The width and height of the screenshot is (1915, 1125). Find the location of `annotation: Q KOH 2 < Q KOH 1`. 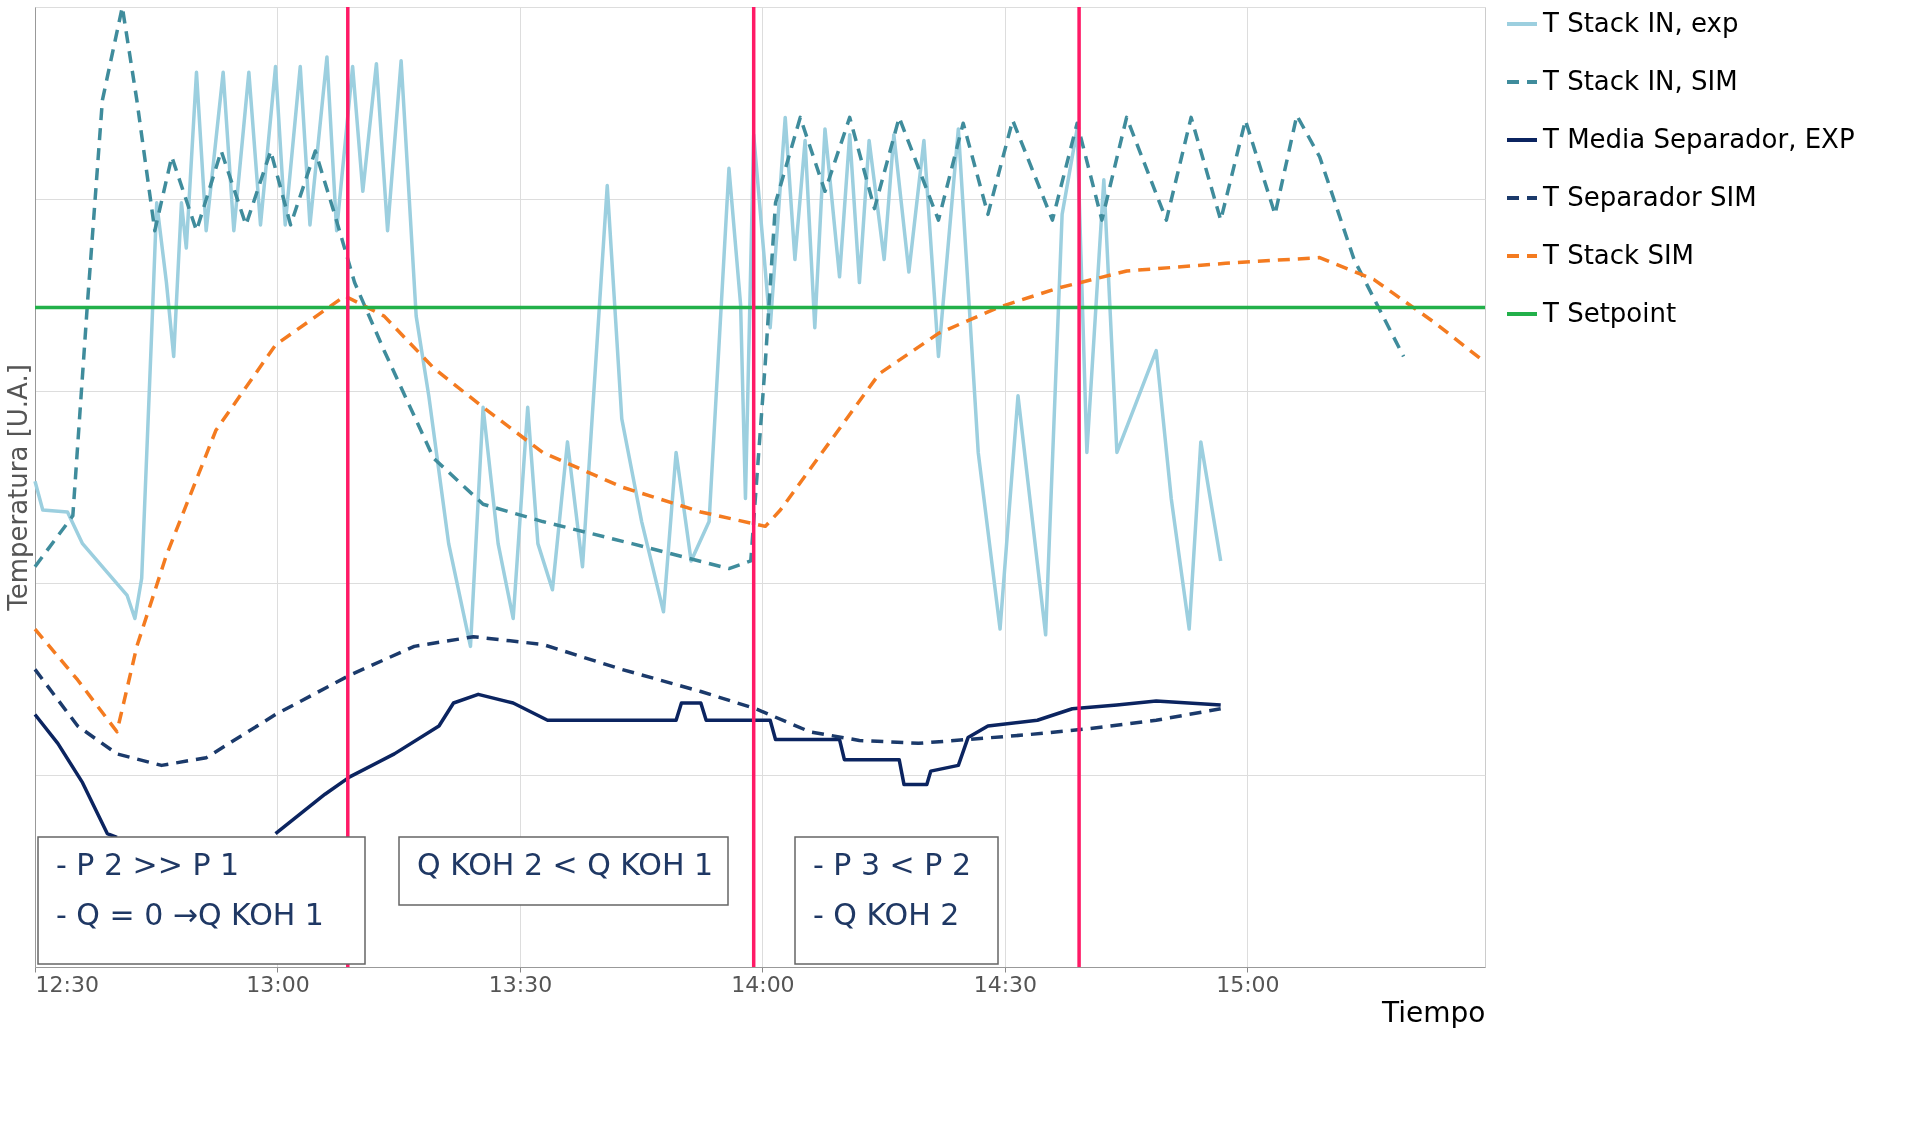

annotation: Q KOH 2 < Q KOH 1 is located at coordinates (565, 864).